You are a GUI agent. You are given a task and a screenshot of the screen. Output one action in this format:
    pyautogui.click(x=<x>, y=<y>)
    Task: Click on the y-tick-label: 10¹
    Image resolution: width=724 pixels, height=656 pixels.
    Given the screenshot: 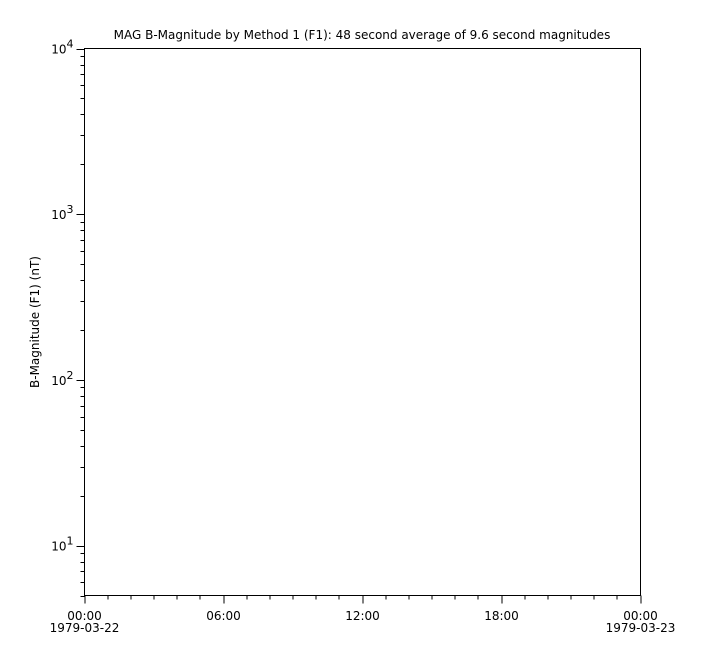 What is the action you would take?
    pyautogui.click(x=62, y=544)
    